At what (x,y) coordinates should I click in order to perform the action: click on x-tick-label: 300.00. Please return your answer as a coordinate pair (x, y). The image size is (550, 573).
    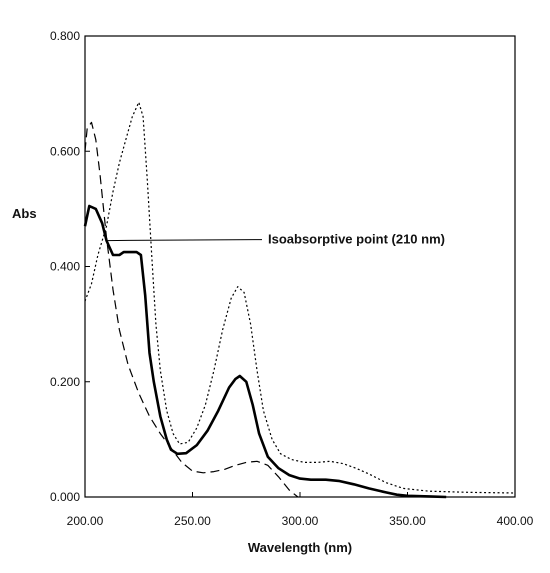
    Looking at the image, I should click on (300, 521).